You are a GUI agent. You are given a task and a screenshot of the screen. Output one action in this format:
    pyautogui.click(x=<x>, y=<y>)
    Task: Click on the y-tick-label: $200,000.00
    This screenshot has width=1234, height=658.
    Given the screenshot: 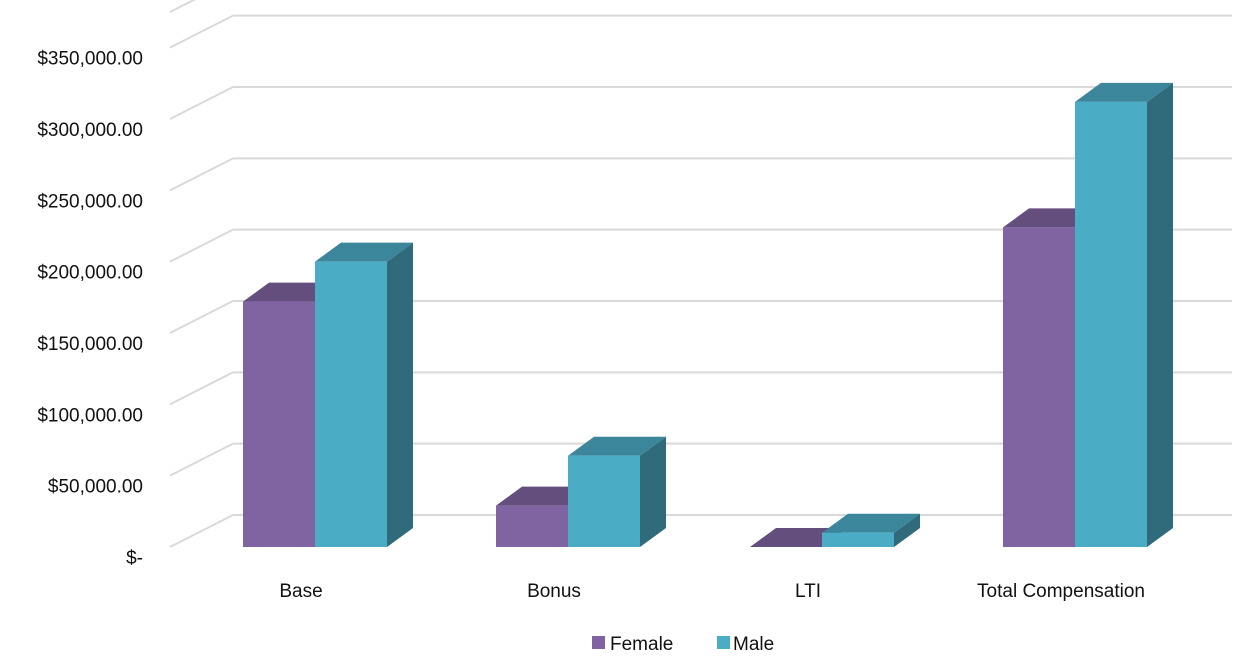 What is the action you would take?
    pyautogui.click(x=90, y=273)
    